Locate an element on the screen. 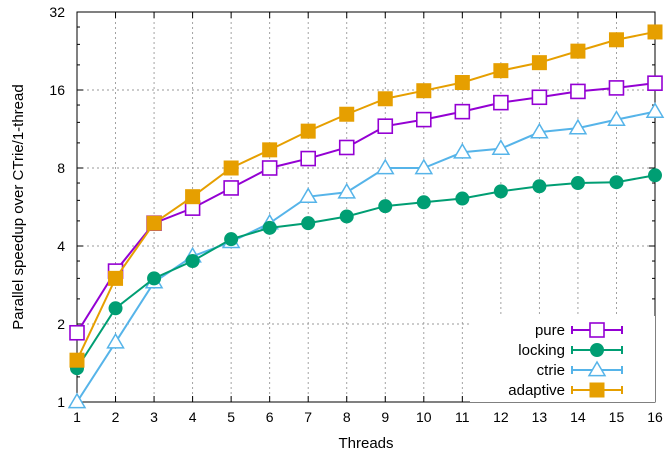 This screenshot has width=670, height=461. x-tick-label: 16 is located at coordinates (655, 417).